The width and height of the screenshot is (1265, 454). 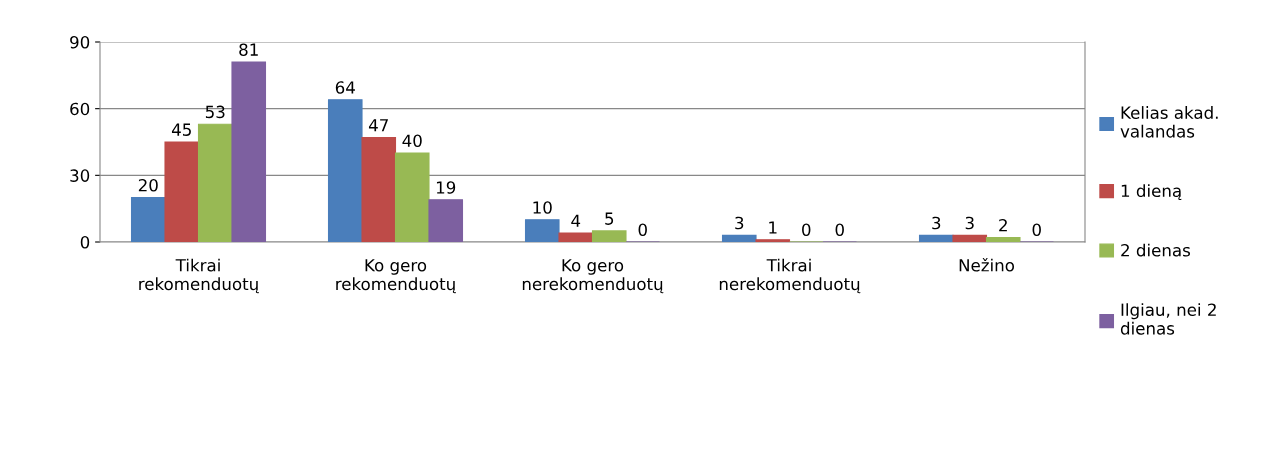 I want to click on legend-label: 1 dieną, so click(x=1151, y=192).